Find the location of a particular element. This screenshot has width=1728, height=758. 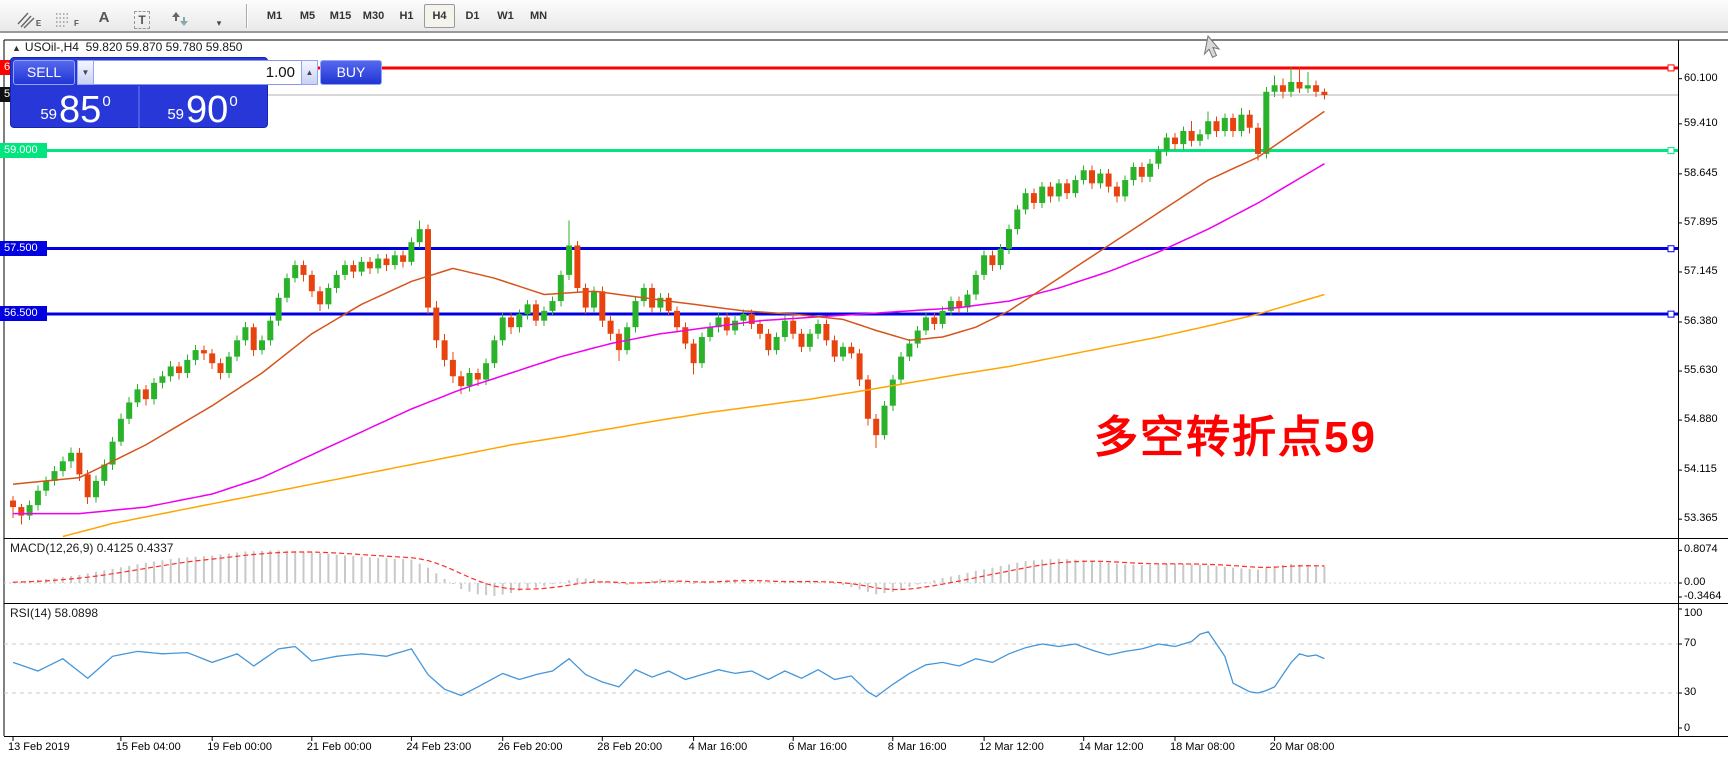

text-box-icon: T is located at coordinates (142, 16).